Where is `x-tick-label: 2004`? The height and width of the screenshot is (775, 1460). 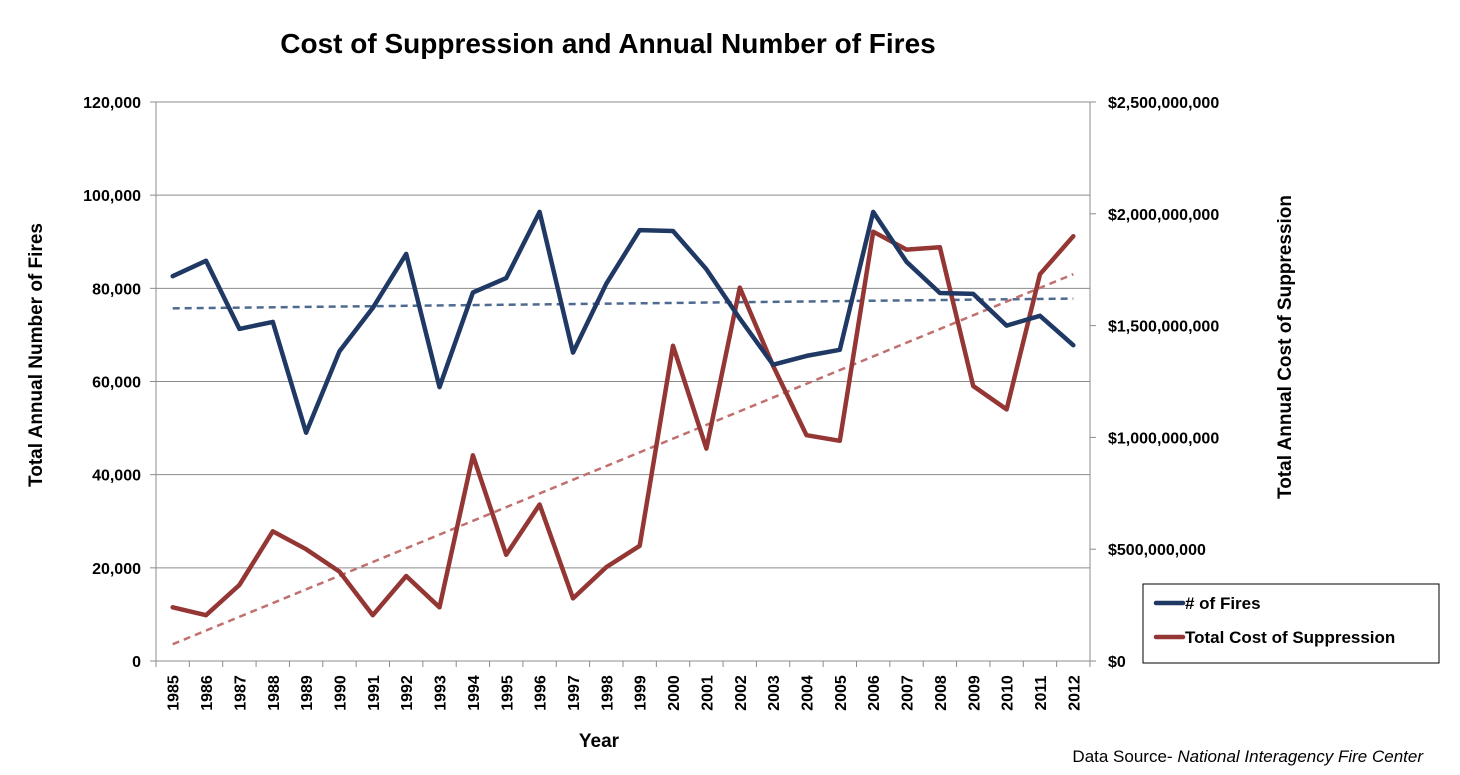
x-tick-label: 2004 is located at coordinates (807, 693).